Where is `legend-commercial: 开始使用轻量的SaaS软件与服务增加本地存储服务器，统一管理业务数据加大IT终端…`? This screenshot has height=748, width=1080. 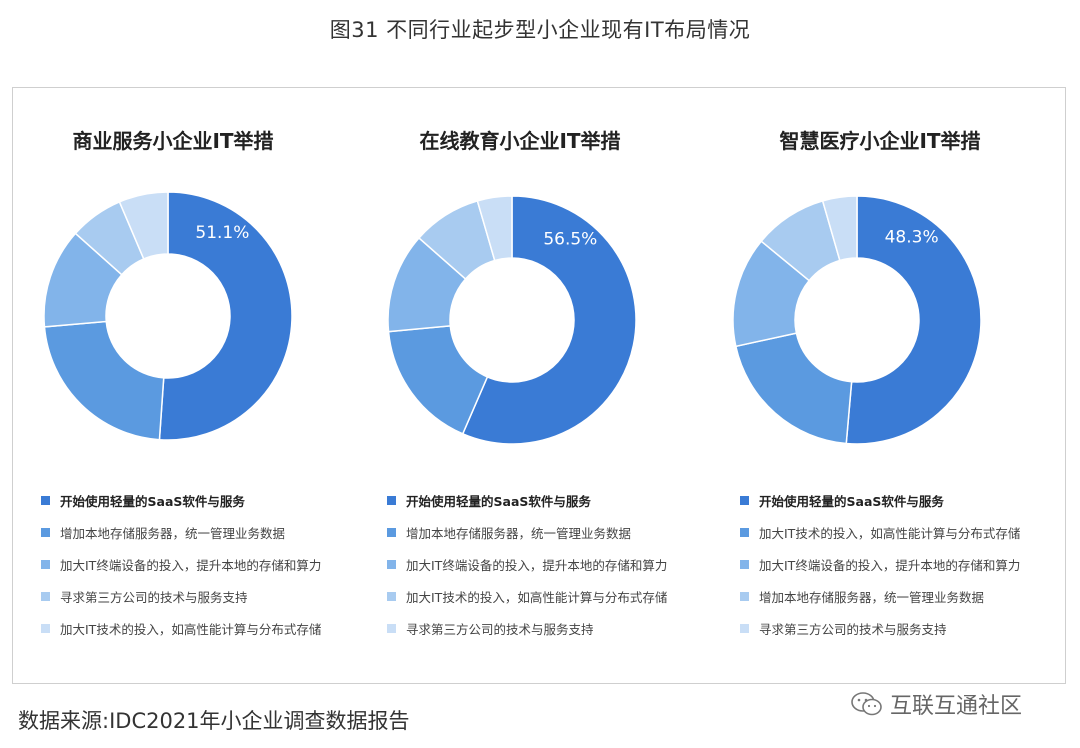
legend-commercial: 开始使用轻量的SaaS软件与服务增加本地存储服务器，统一管理业务数据加大IT终端… is located at coordinates (181, 564).